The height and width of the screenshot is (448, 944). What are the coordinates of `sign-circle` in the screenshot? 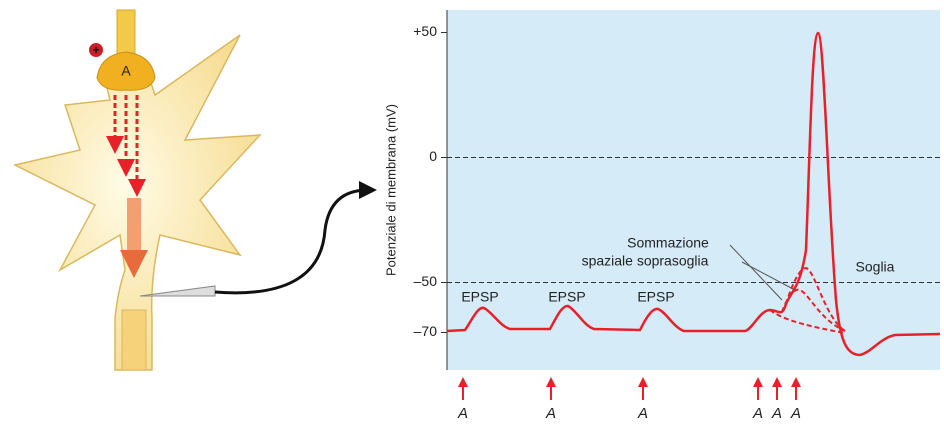 It's located at (96, 50).